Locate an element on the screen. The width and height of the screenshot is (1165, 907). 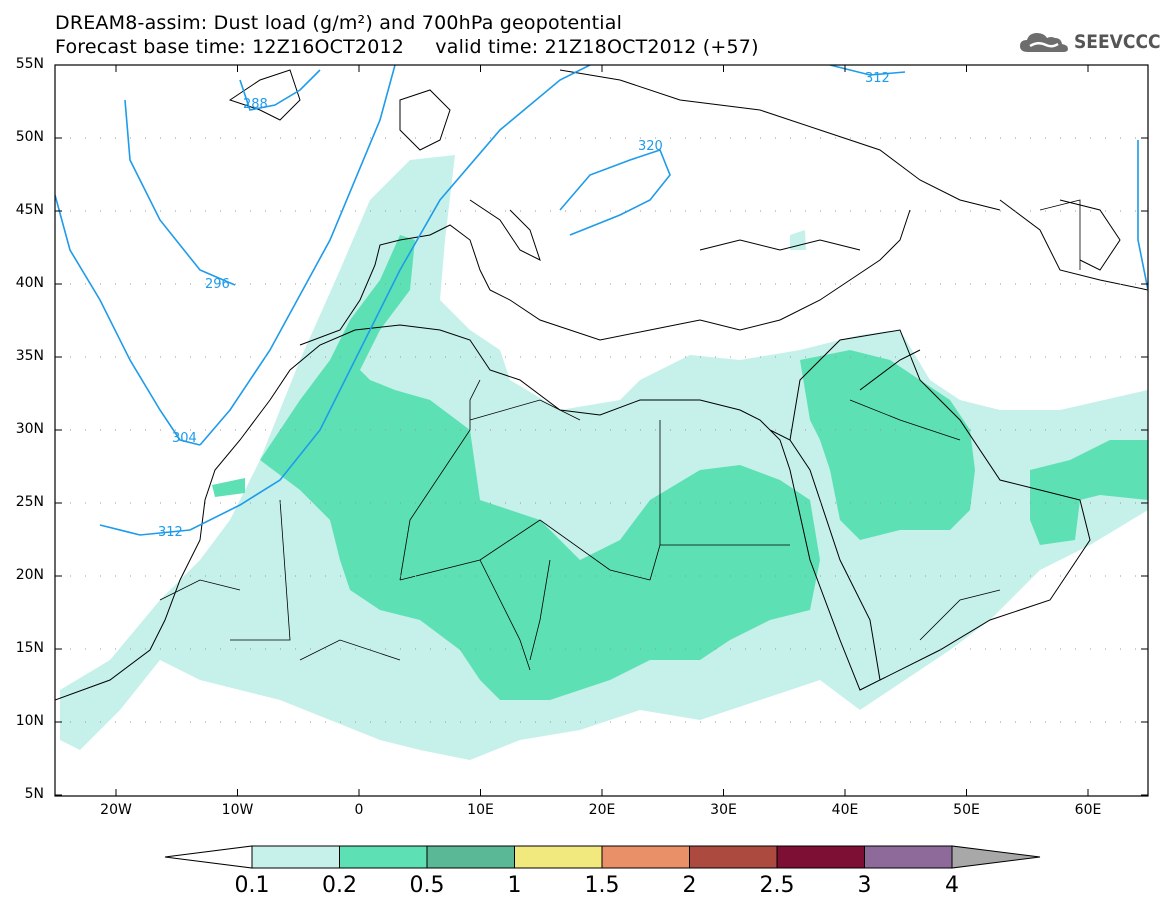
contour-label: 320 is located at coordinates (650, 146).